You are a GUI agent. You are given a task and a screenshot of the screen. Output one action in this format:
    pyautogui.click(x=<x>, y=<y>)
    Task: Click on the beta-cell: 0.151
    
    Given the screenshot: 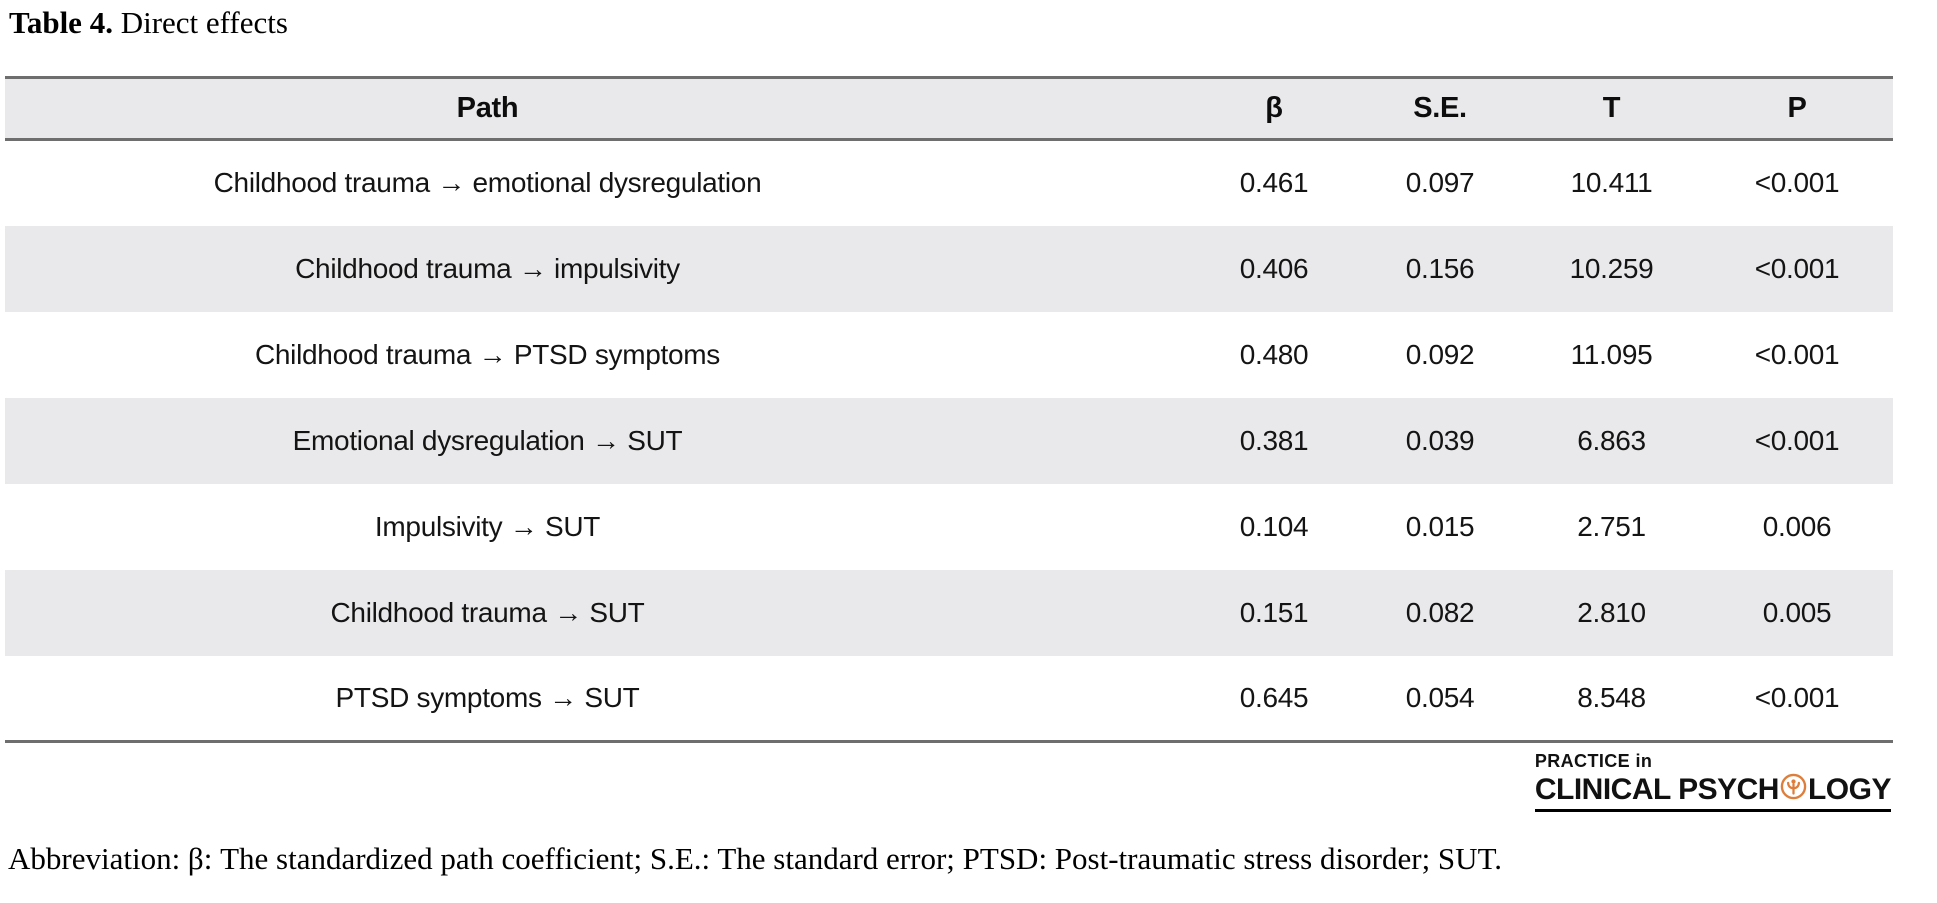 What is the action you would take?
    pyautogui.click(x=1274, y=612)
    